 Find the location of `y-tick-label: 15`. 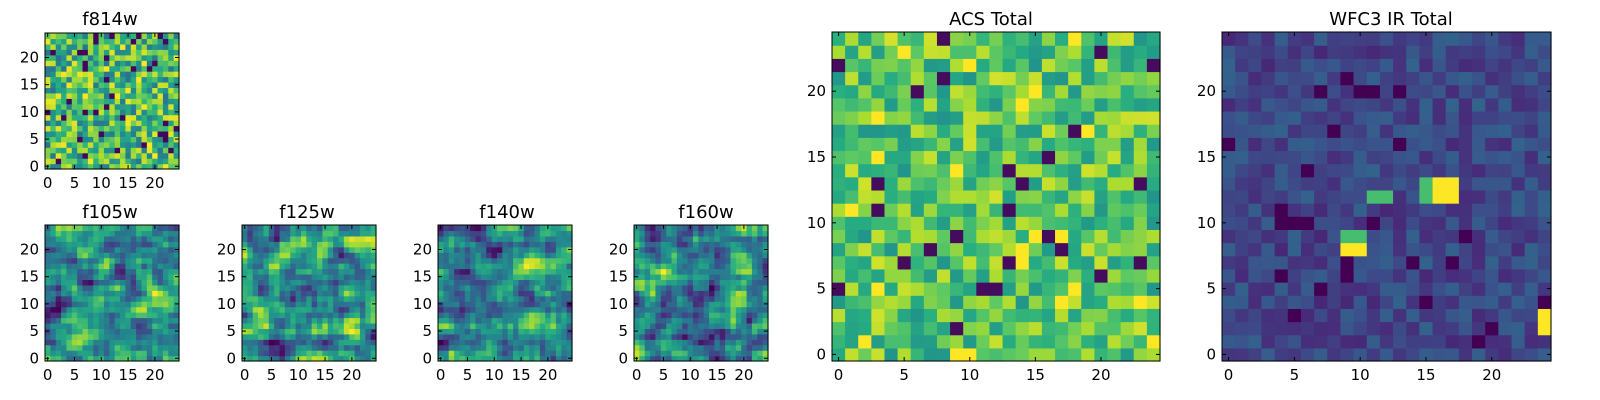

y-tick-label: 15 is located at coordinates (422, 277).